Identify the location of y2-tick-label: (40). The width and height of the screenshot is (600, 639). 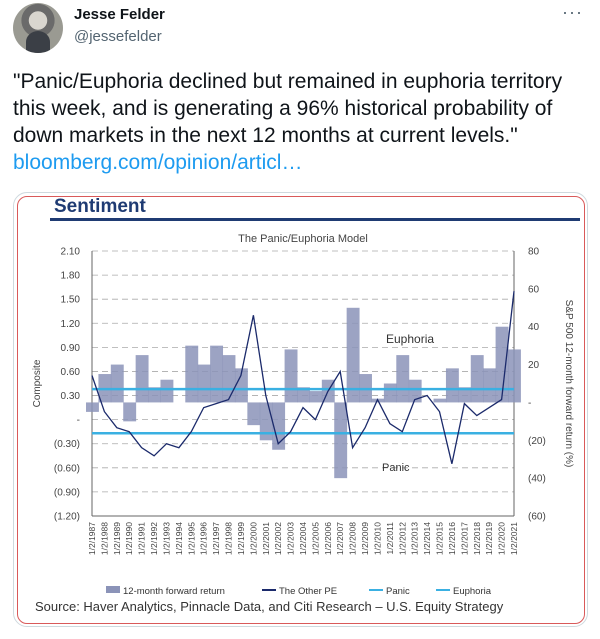
(537, 479).